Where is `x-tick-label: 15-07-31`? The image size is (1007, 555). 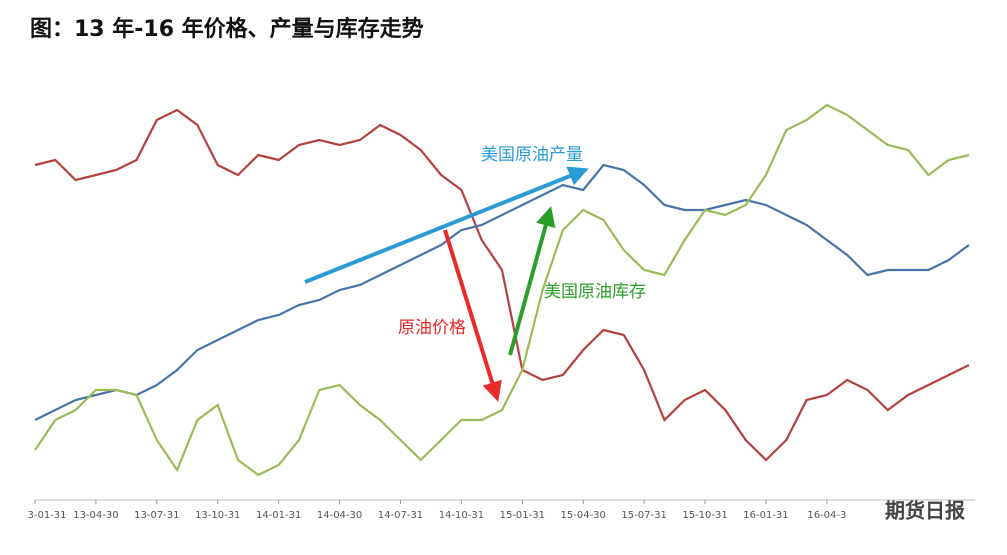 x-tick-label: 15-07-31 is located at coordinates (643, 515).